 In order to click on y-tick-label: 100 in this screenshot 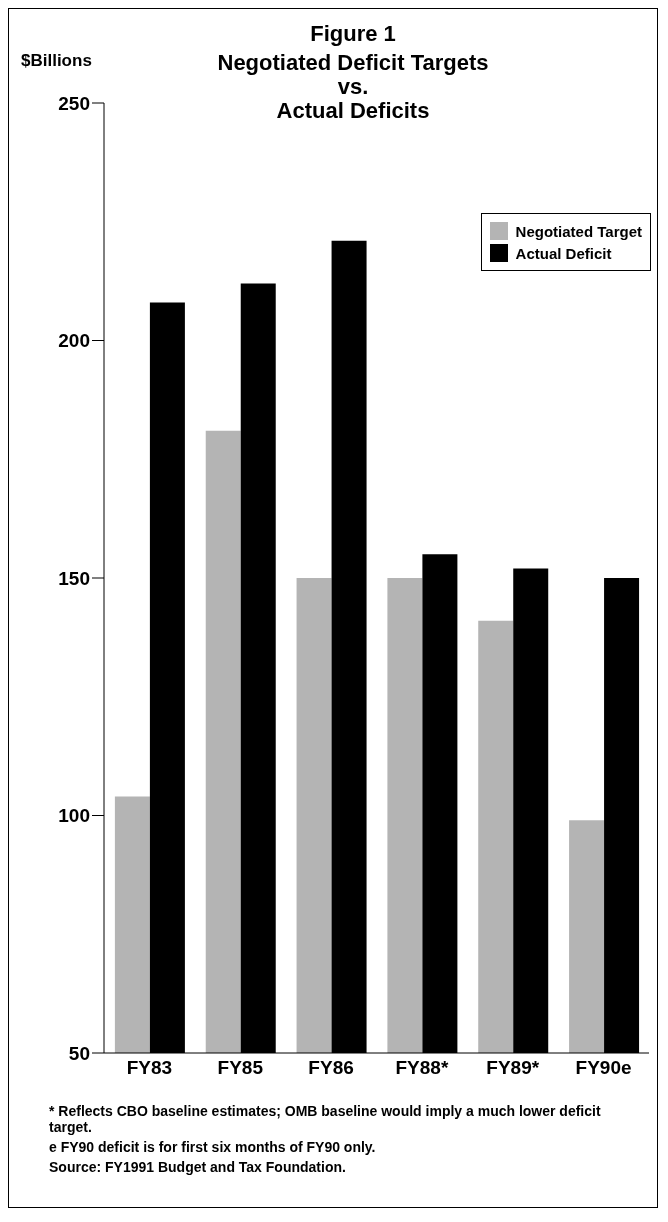, I will do `click(74, 816)`.